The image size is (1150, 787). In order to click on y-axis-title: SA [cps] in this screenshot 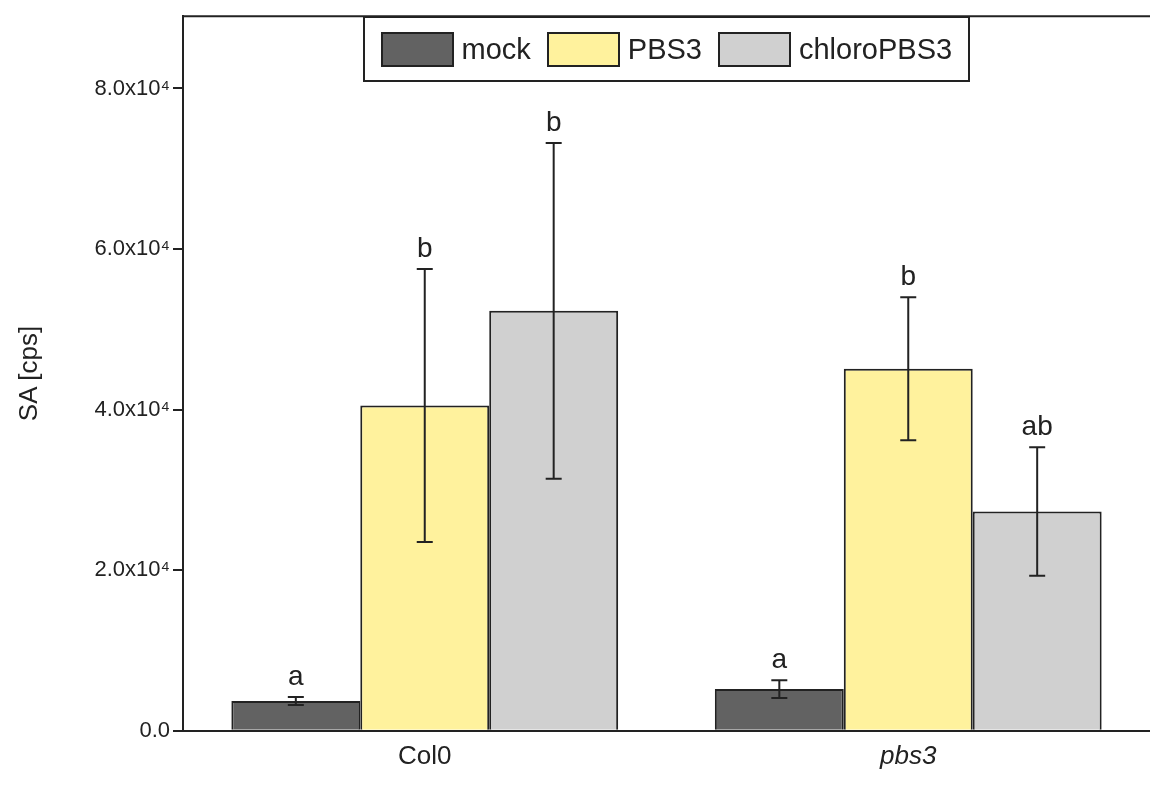, I will do `click(27, 373)`.